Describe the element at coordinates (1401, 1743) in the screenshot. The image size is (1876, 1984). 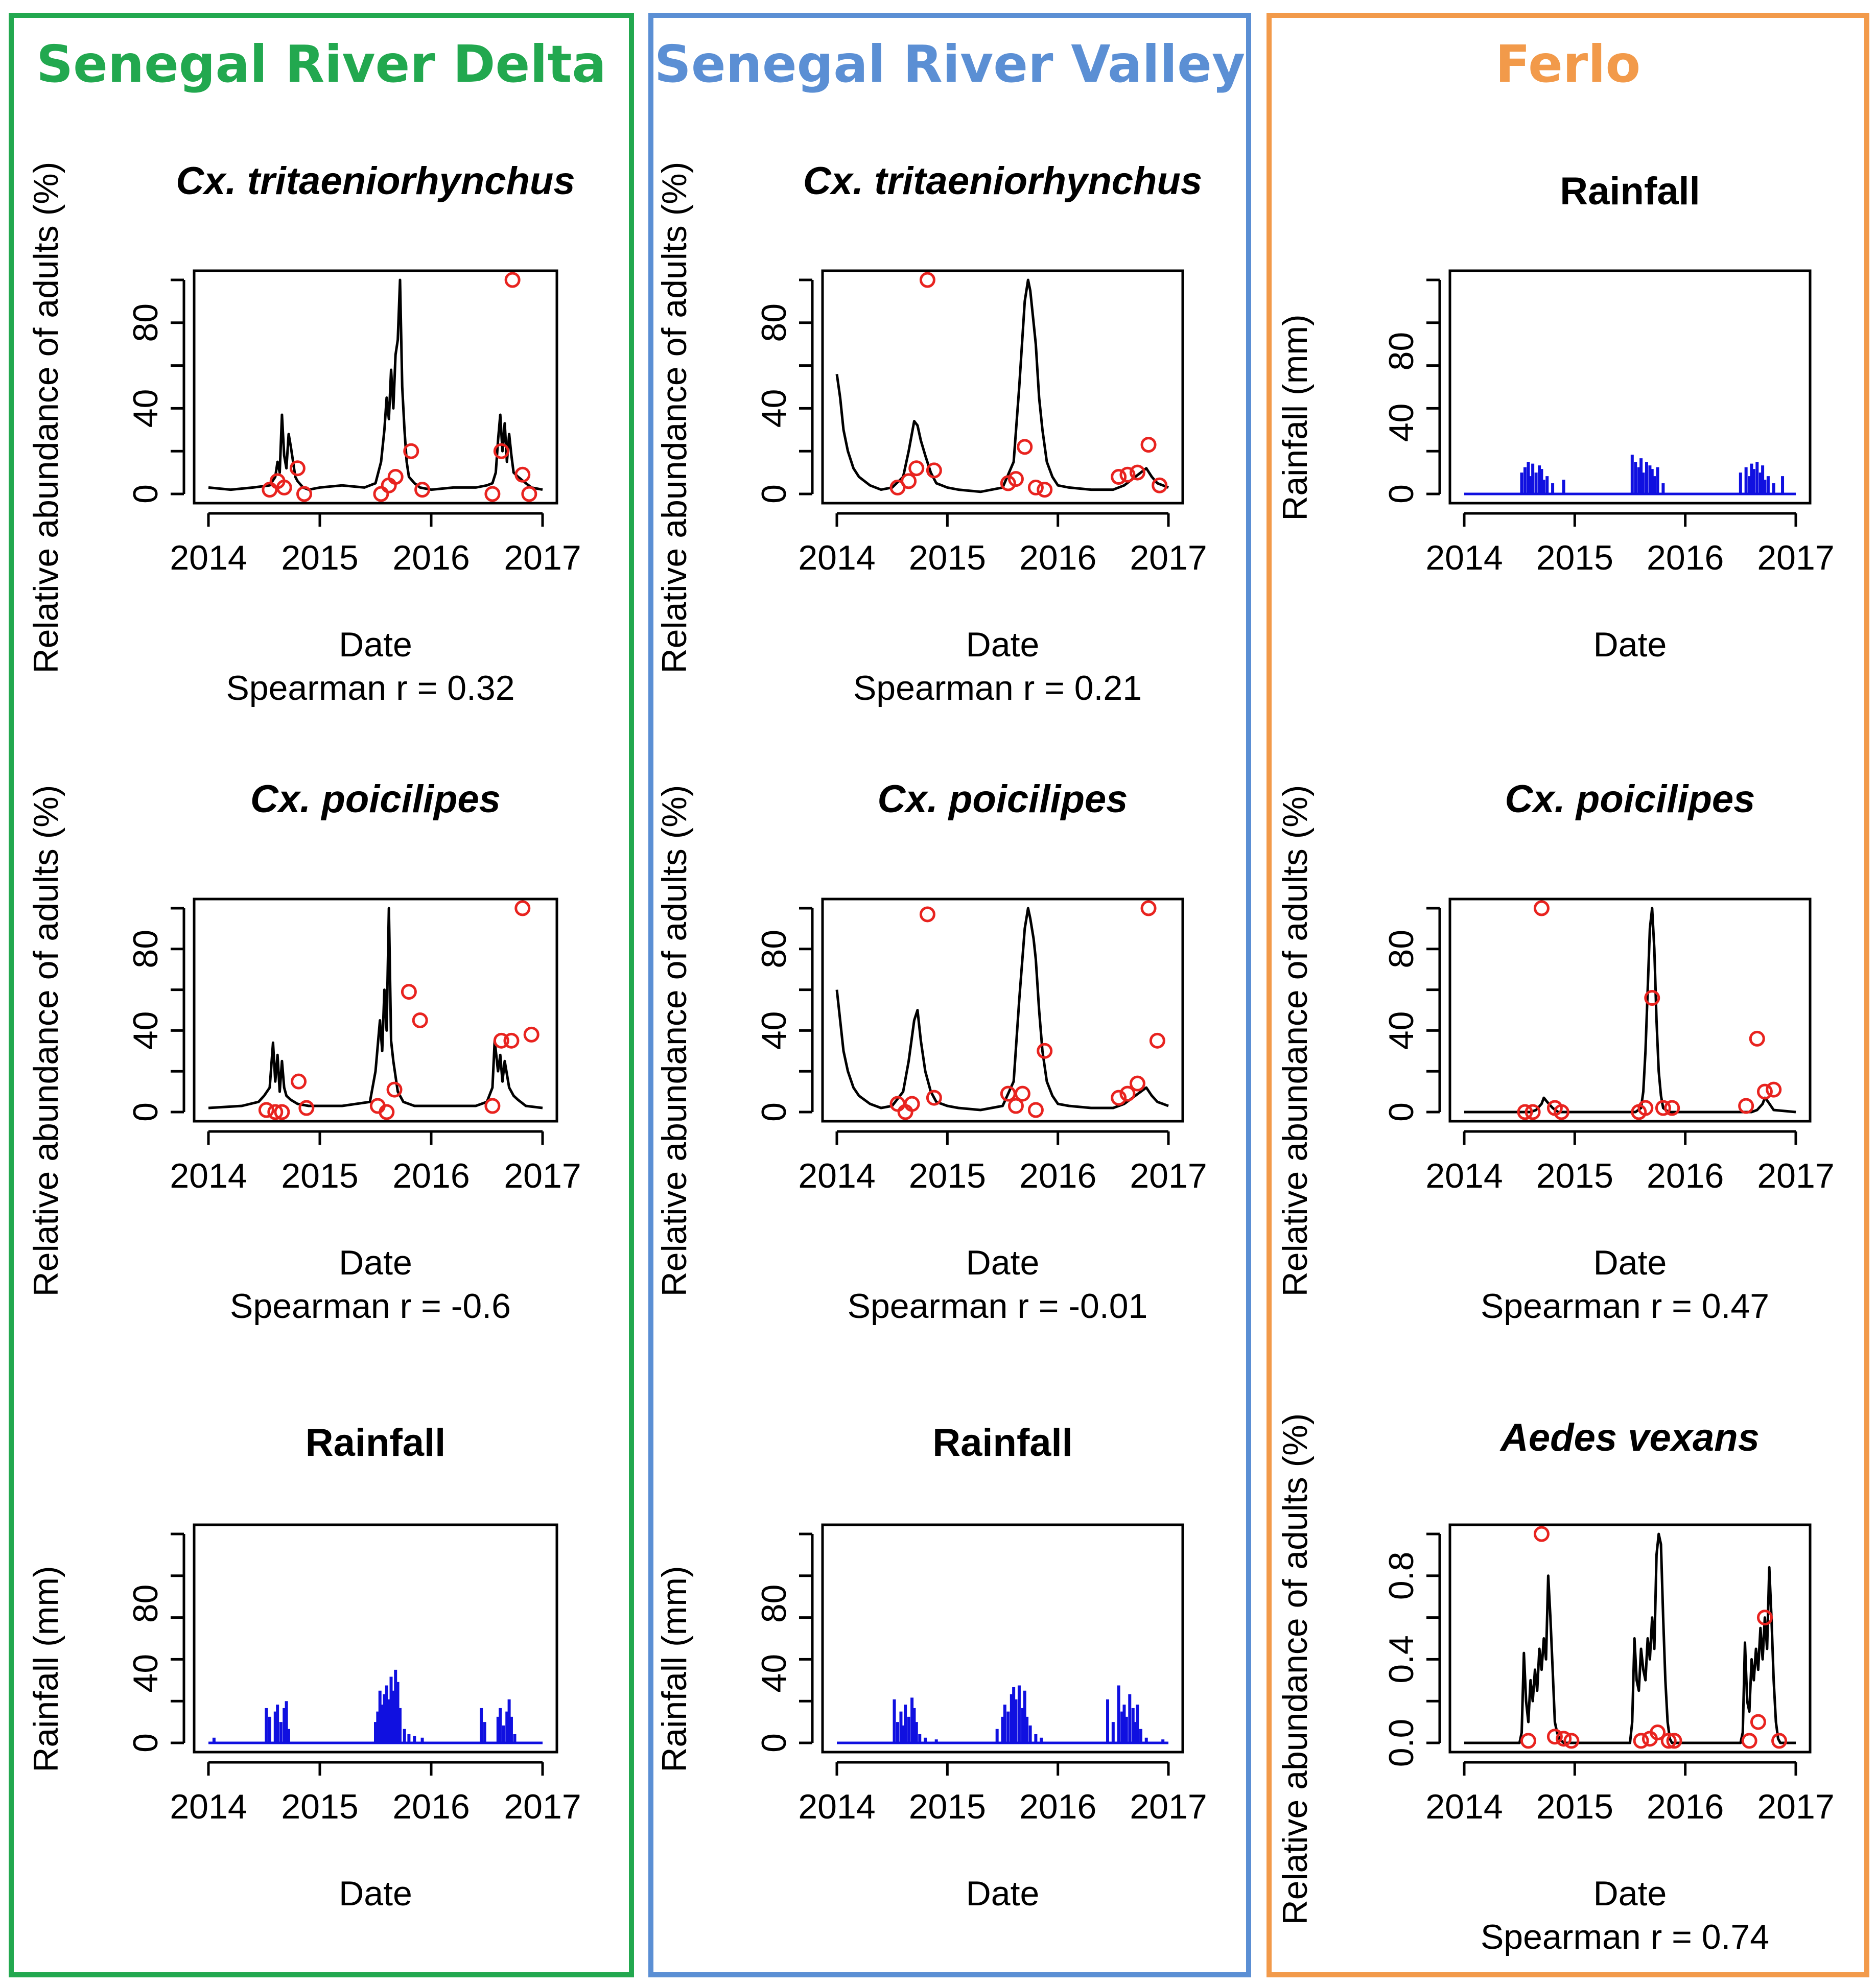
I see `y-tick-label: 0.0` at that location.